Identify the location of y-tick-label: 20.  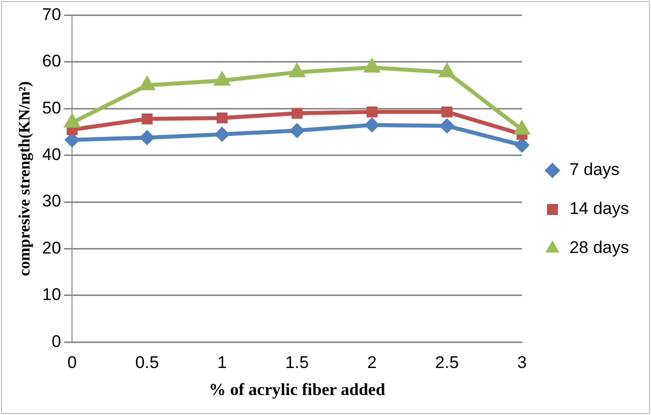
(52, 248).